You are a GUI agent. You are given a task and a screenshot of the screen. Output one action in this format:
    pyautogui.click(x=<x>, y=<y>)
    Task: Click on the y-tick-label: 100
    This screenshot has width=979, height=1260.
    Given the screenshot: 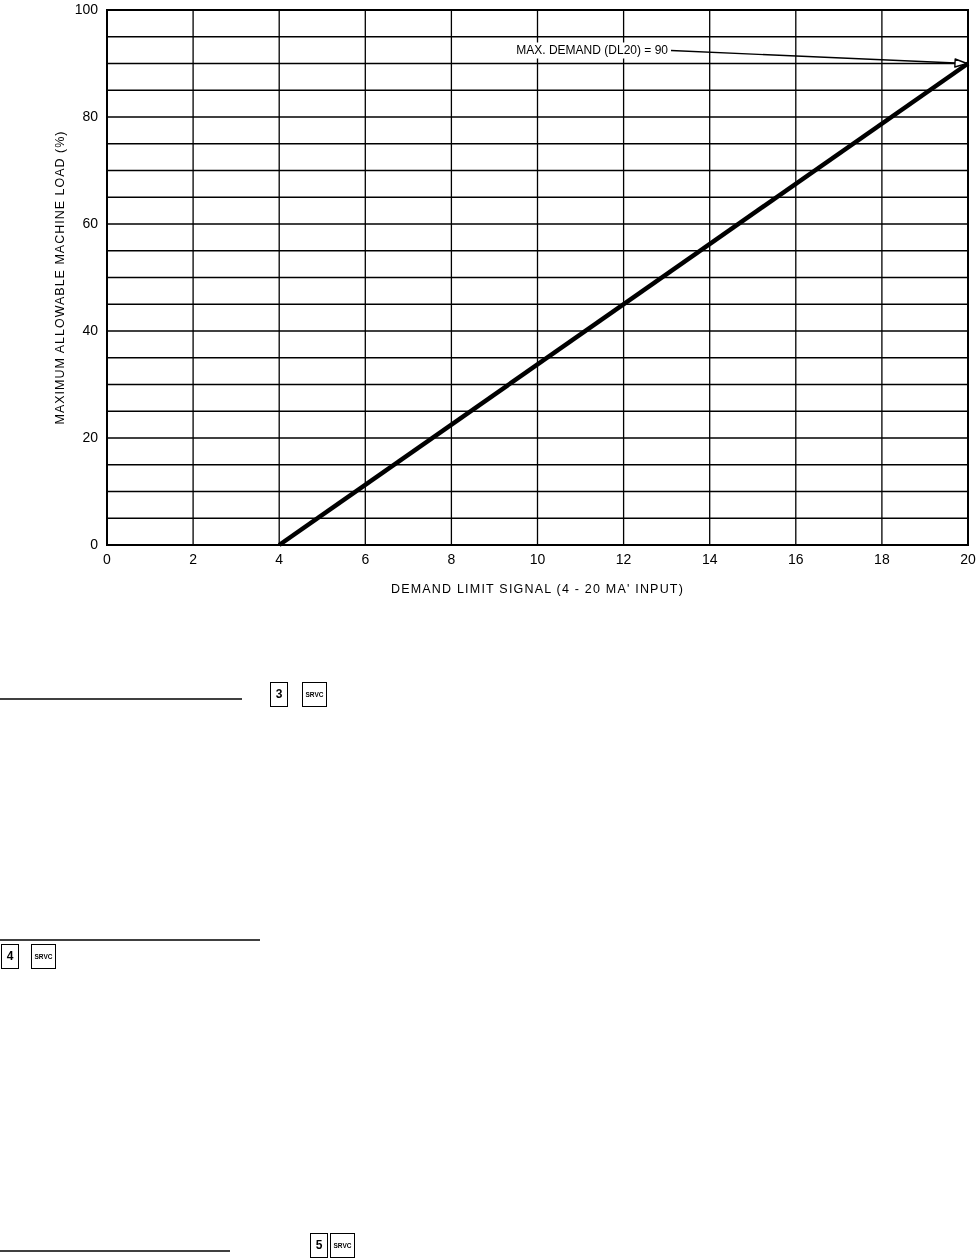 What is the action you would take?
    pyautogui.click(x=86, y=8)
    